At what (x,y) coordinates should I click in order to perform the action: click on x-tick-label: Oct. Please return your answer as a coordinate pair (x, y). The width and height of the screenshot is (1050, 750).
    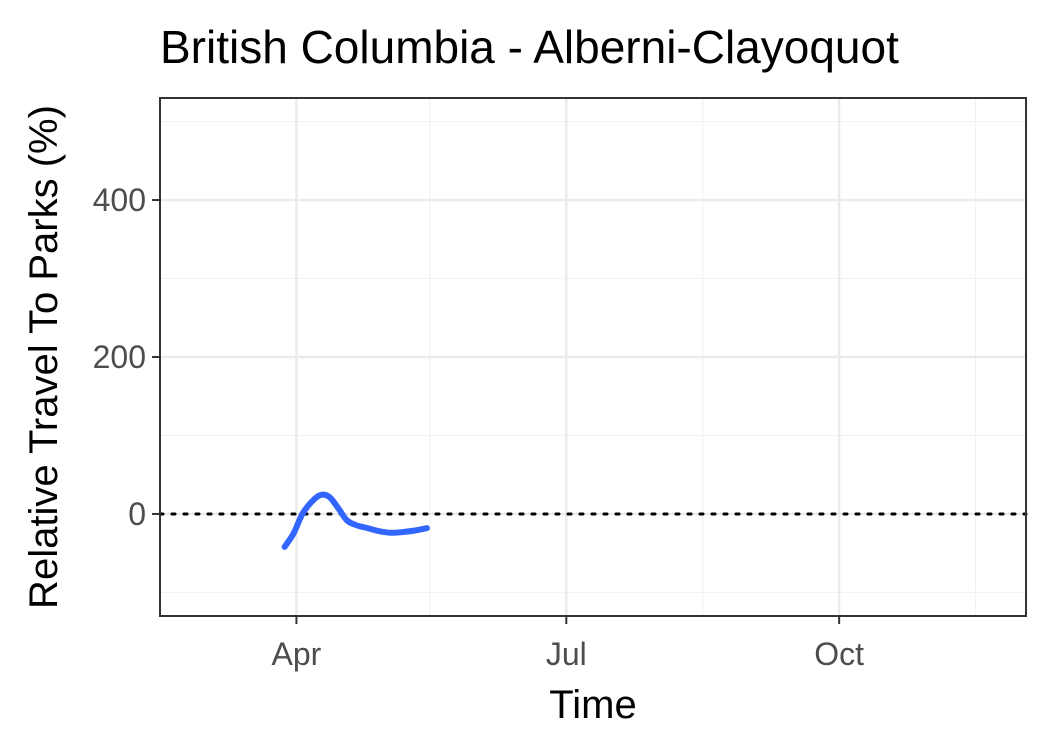
    Looking at the image, I should click on (839, 654).